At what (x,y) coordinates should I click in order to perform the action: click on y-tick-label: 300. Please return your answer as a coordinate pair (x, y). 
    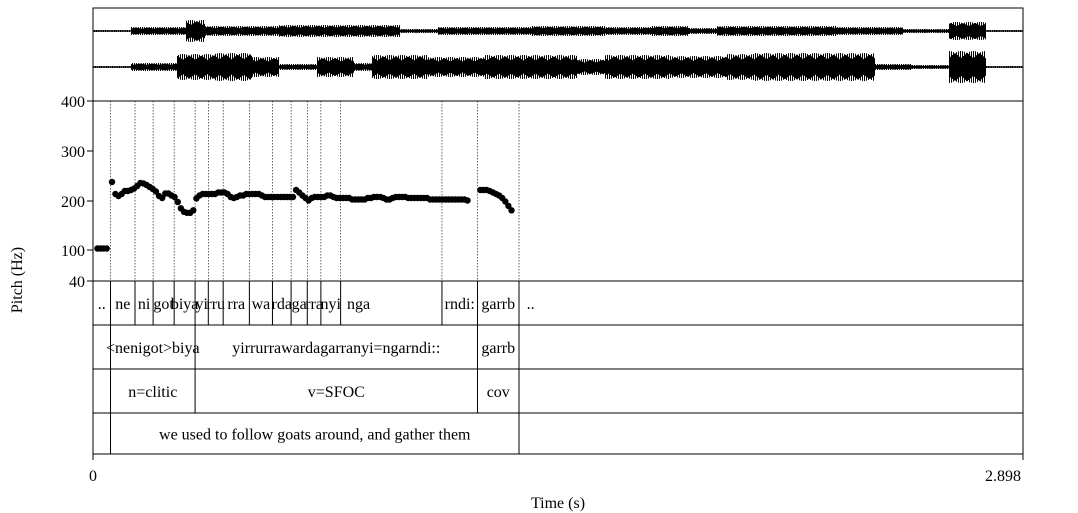
    Looking at the image, I should click on (73, 152).